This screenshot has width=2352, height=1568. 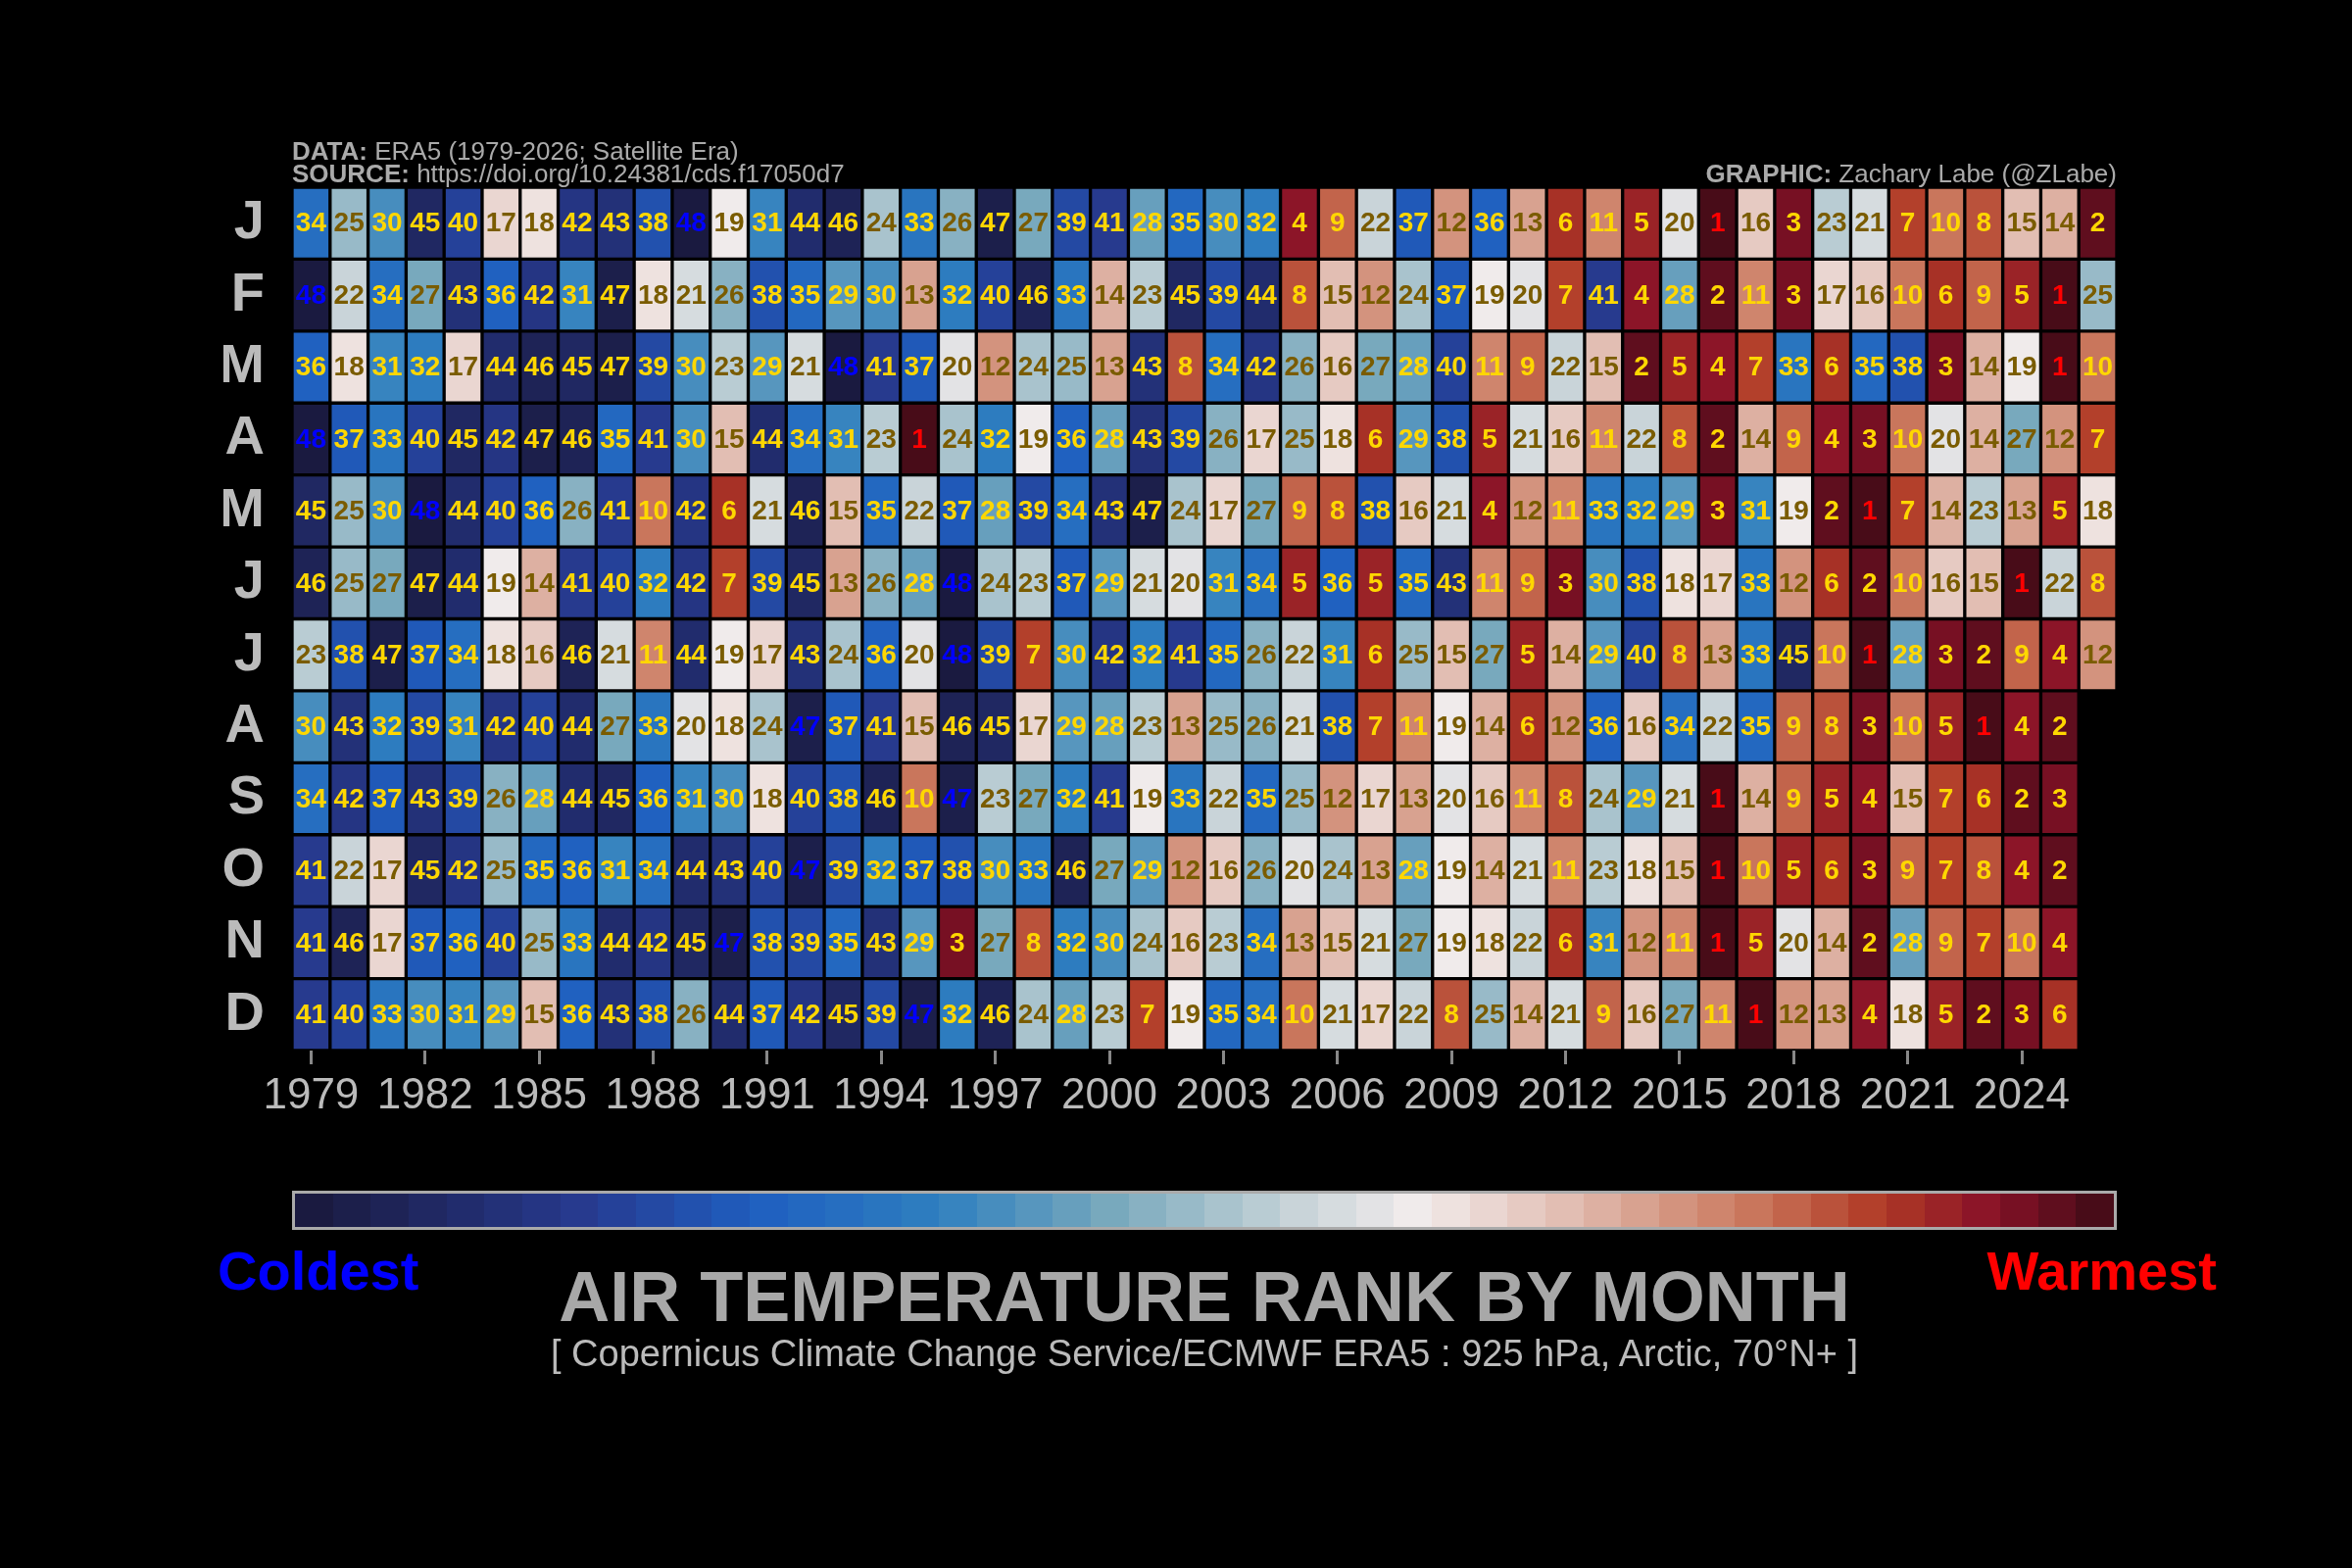 What do you see at coordinates (766, 1092) in the screenshot?
I see `x-tick-label: 1991` at bounding box center [766, 1092].